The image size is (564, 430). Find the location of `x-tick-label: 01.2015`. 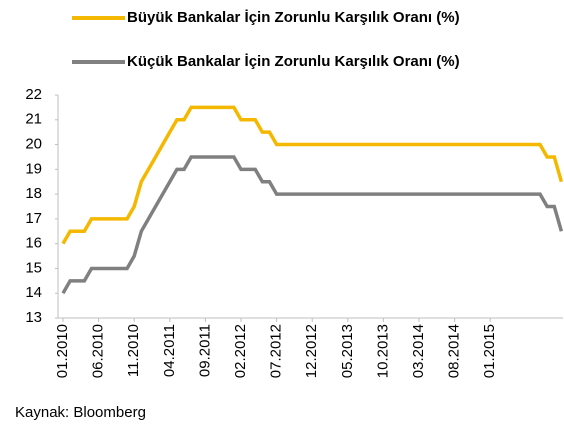

x-tick-label: 01.2015 is located at coordinates (489, 351).